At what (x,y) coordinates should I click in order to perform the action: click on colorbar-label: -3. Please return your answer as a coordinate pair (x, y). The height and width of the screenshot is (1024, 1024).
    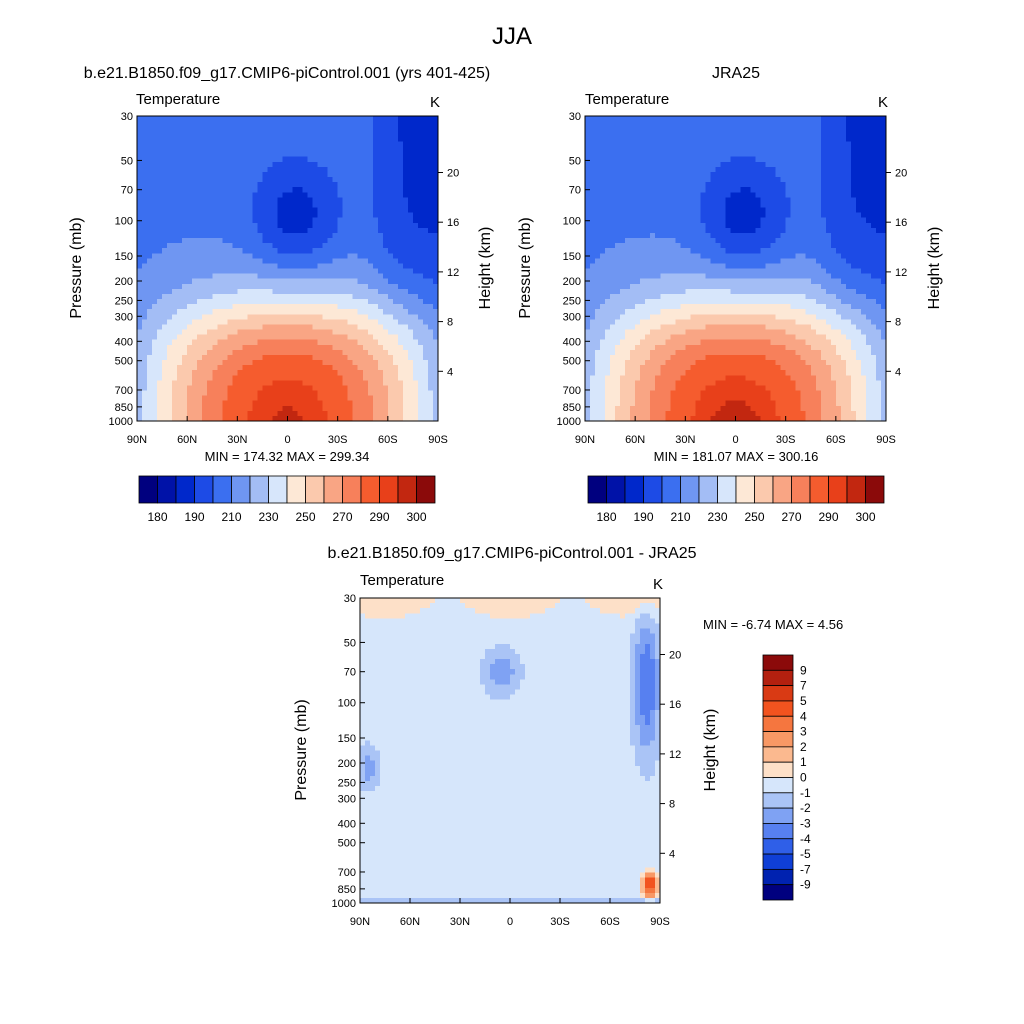
    Looking at the image, I should click on (805, 823).